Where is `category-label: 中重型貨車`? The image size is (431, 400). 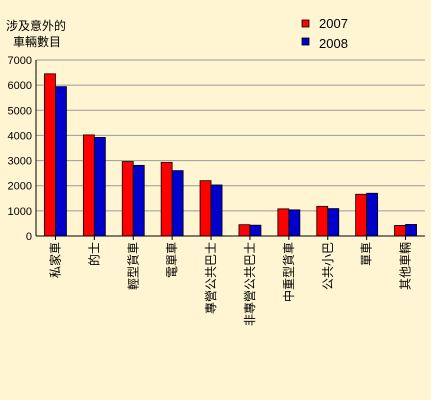 category-label: 中重型貨車 is located at coordinates (288, 272).